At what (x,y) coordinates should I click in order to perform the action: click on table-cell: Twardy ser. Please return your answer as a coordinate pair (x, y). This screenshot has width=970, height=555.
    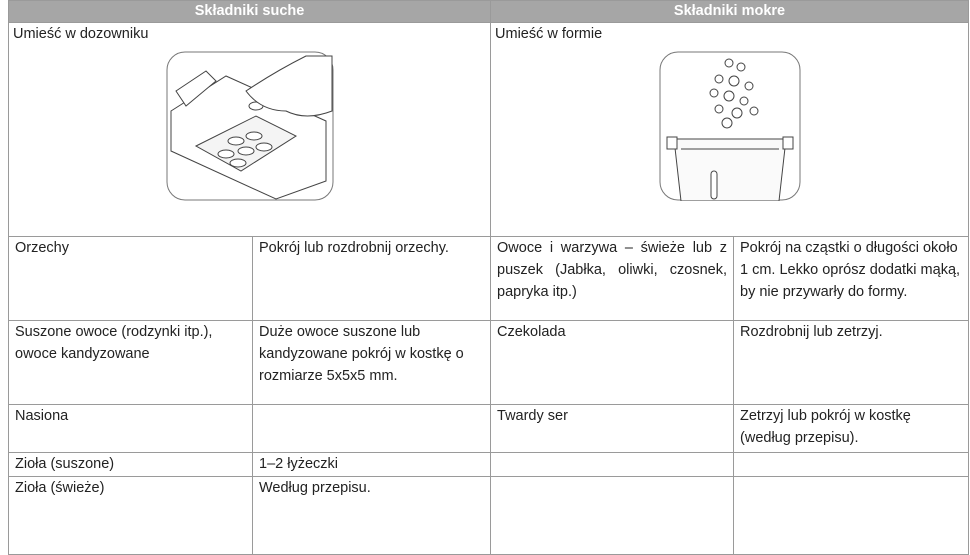
    Looking at the image, I should click on (612, 428).